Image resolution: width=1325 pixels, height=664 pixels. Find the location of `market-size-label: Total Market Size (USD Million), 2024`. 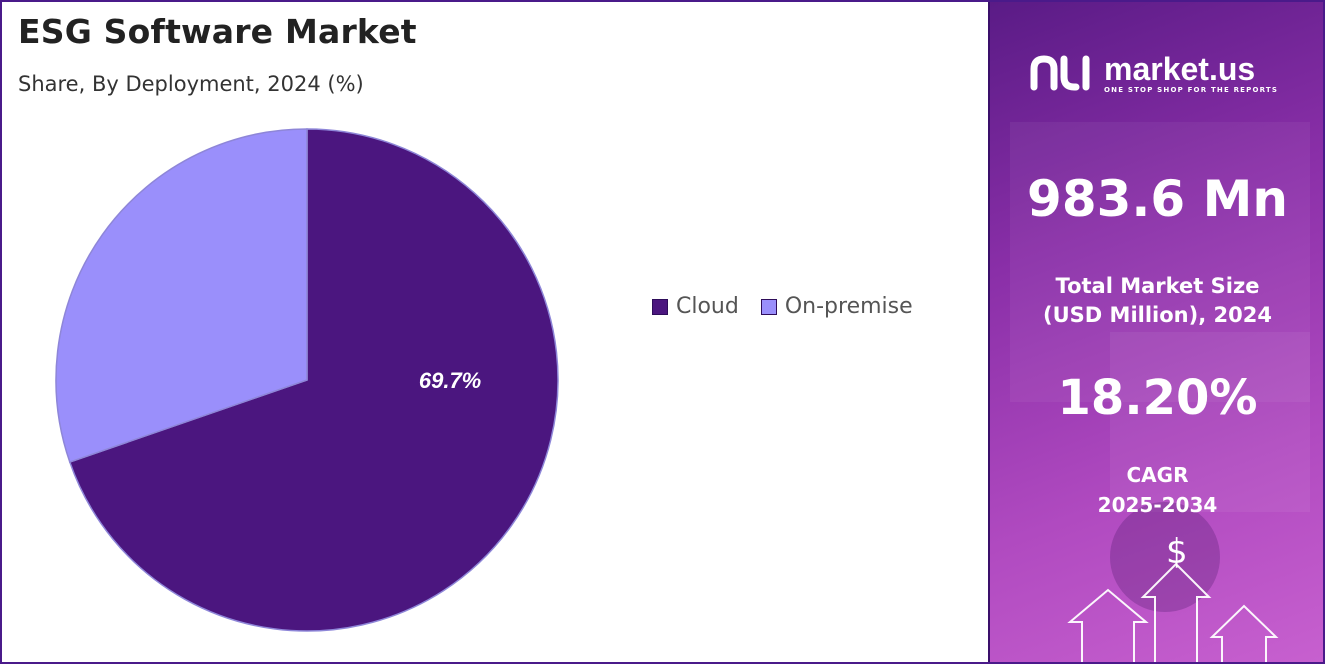

market-size-label: Total Market Size (USD Million), 2024 is located at coordinates (1156, 301).